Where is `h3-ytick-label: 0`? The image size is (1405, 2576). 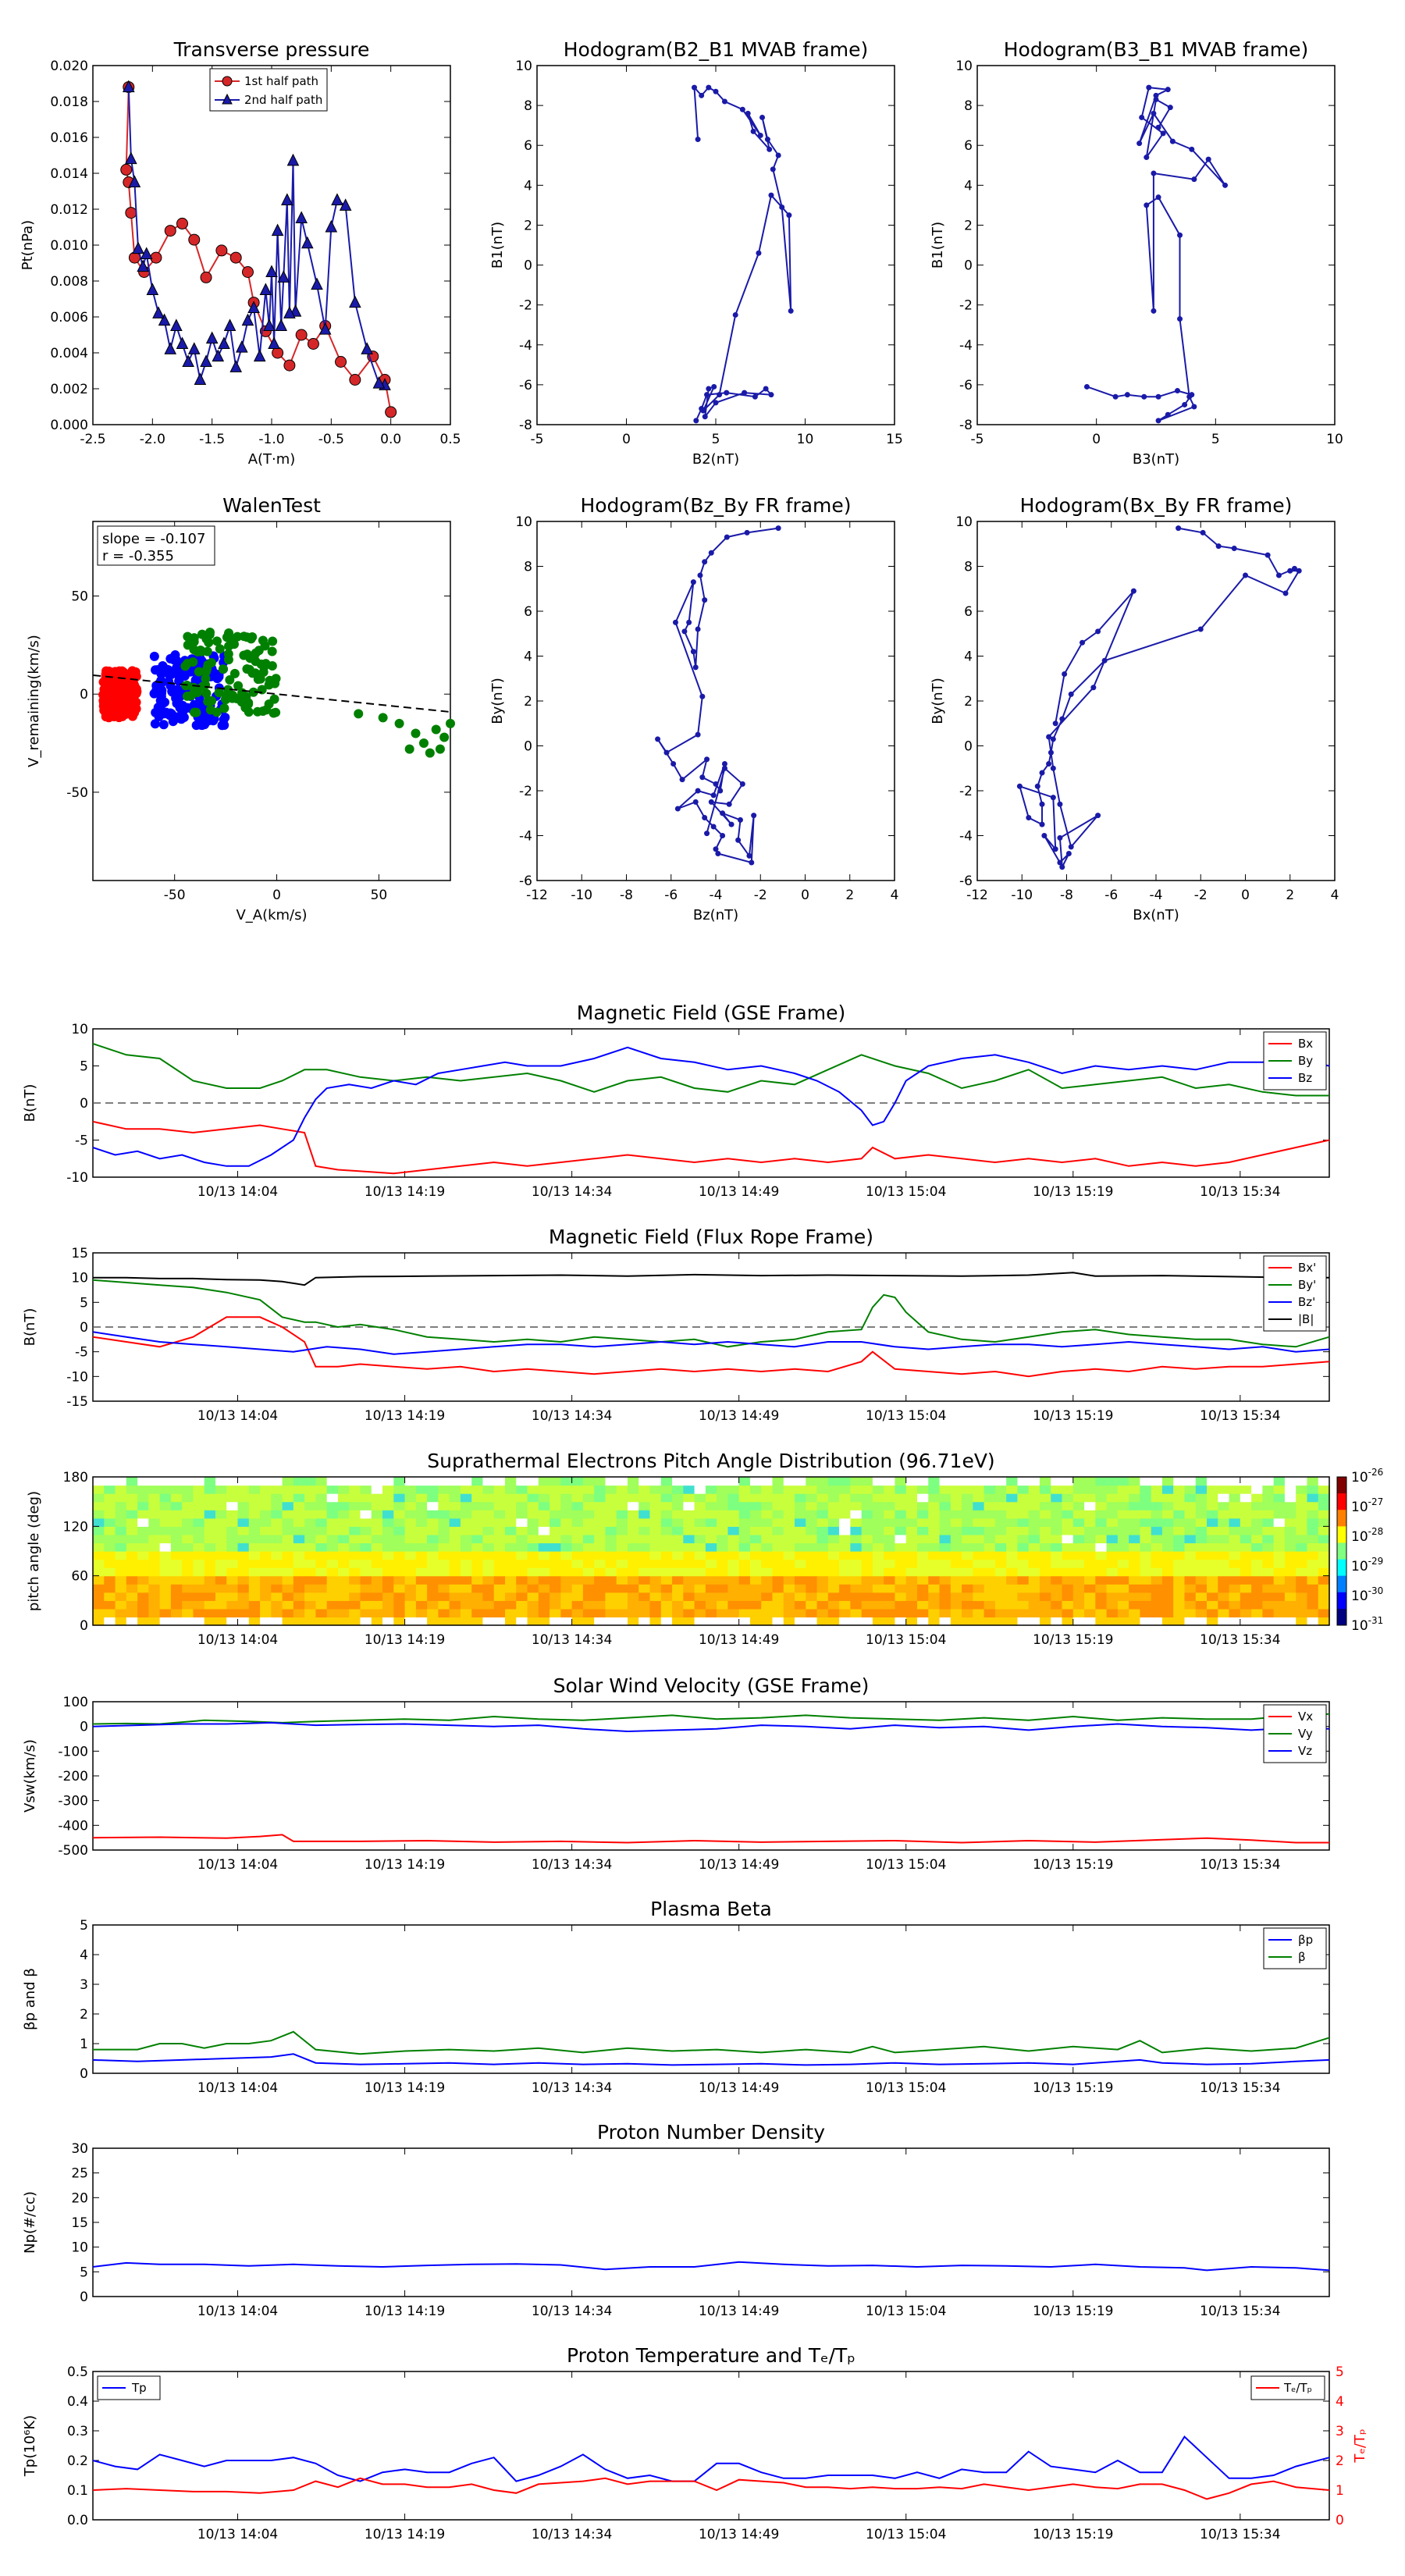 h3-ytick-label: 0 is located at coordinates (528, 747).